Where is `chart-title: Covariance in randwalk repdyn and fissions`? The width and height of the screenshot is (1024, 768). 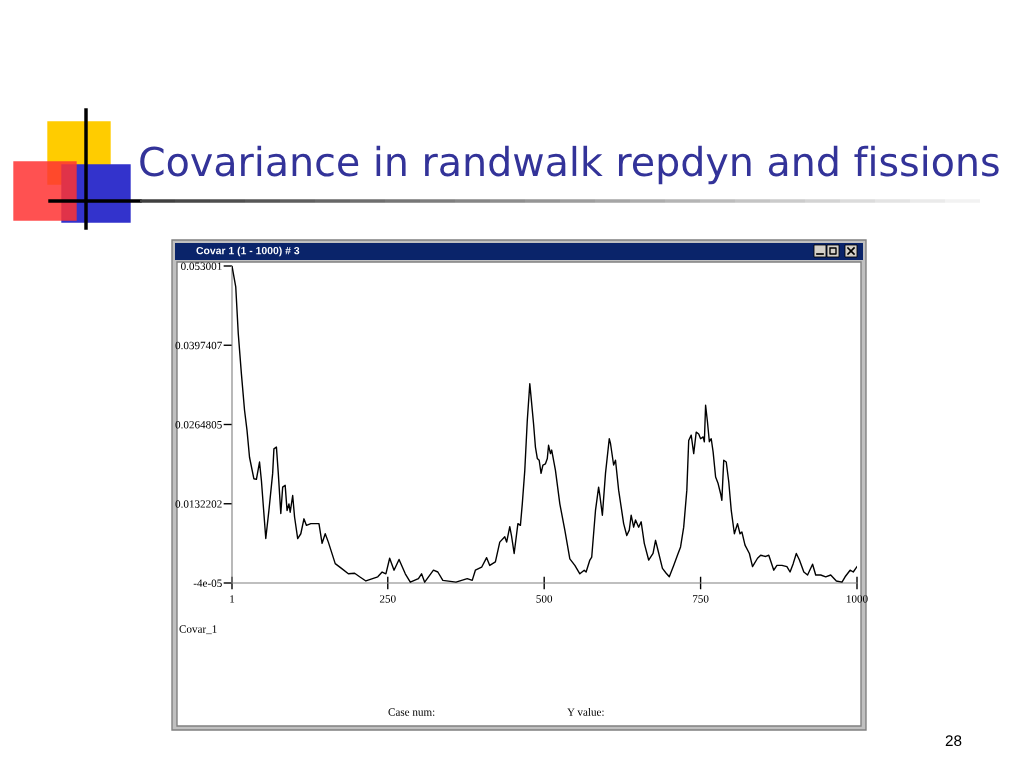
chart-title: Covariance in randwalk repdyn and fissions is located at coordinates (569, 165).